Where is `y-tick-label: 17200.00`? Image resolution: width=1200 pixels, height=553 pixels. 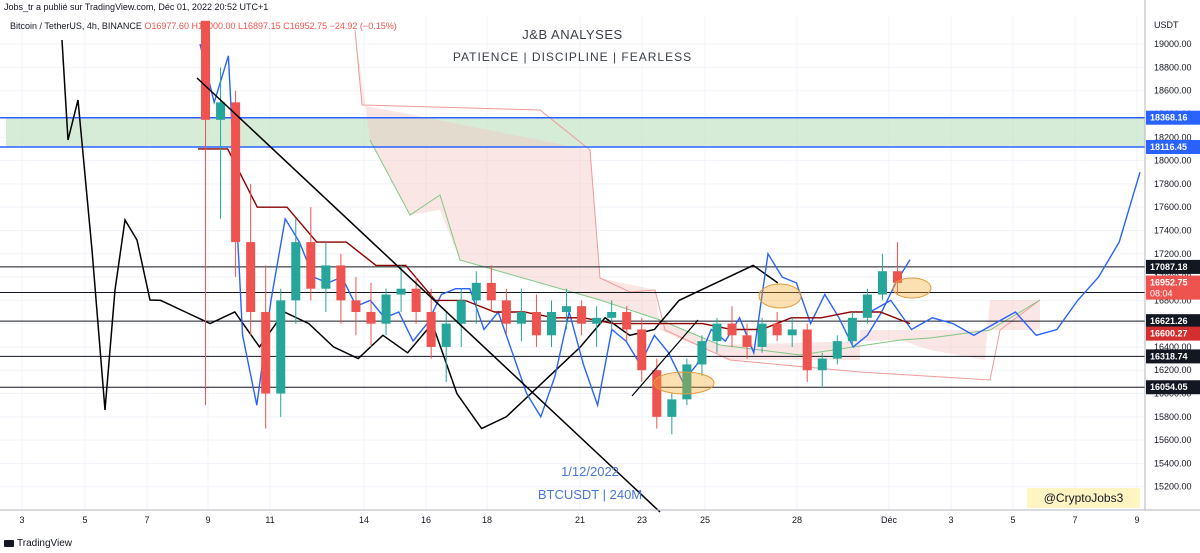
y-tick-label: 17200.00 is located at coordinates (1173, 254).